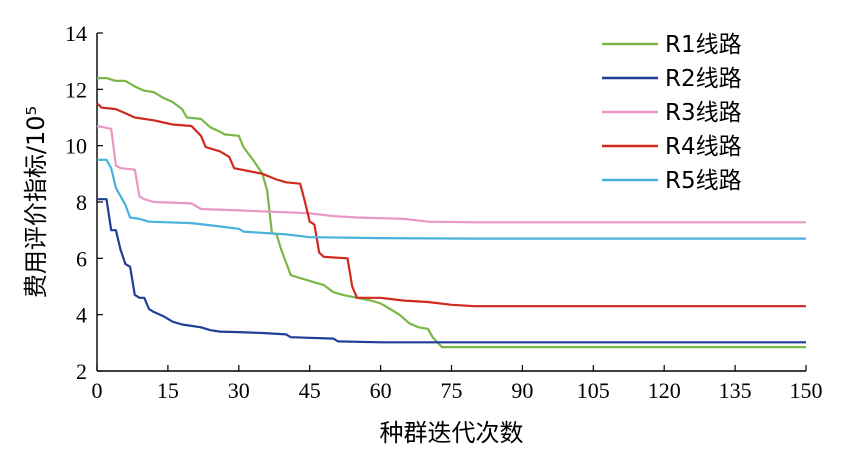 The height and width of the screenshot is (470, 848). Describe the element at coordinates (36, 202) in the screenshot. I see `y-axis-title: 费用评价指标/10⁵` at that location.